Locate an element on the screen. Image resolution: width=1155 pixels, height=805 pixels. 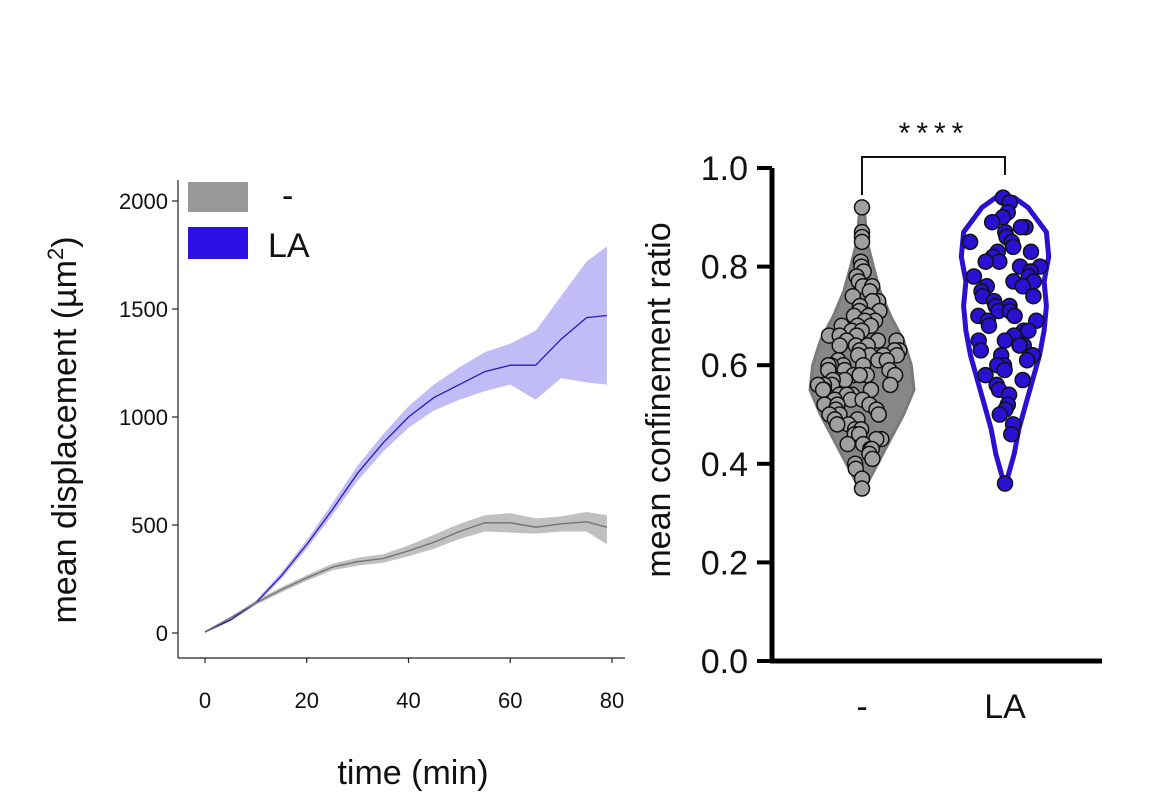
y-tick-label-right: 0.0 is located at coordinates (724, 662).